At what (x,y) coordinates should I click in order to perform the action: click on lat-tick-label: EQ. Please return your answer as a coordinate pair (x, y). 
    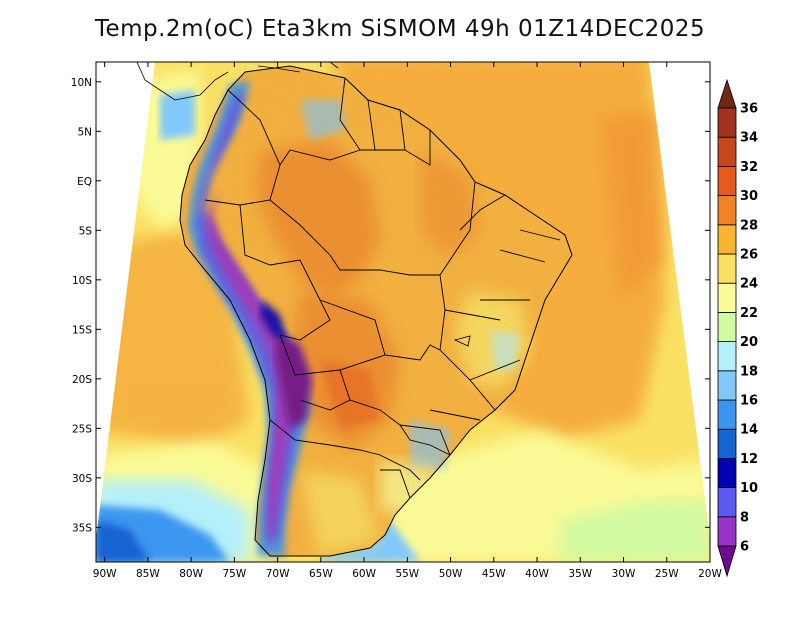
    Looking at the image, I should click on (84, 182).